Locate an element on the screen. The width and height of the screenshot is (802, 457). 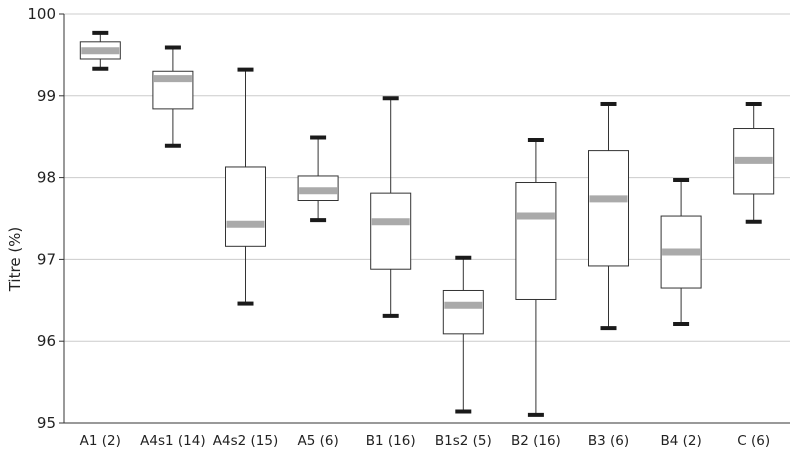
y-tick-label: 98 is located at coordinates (46, 178).